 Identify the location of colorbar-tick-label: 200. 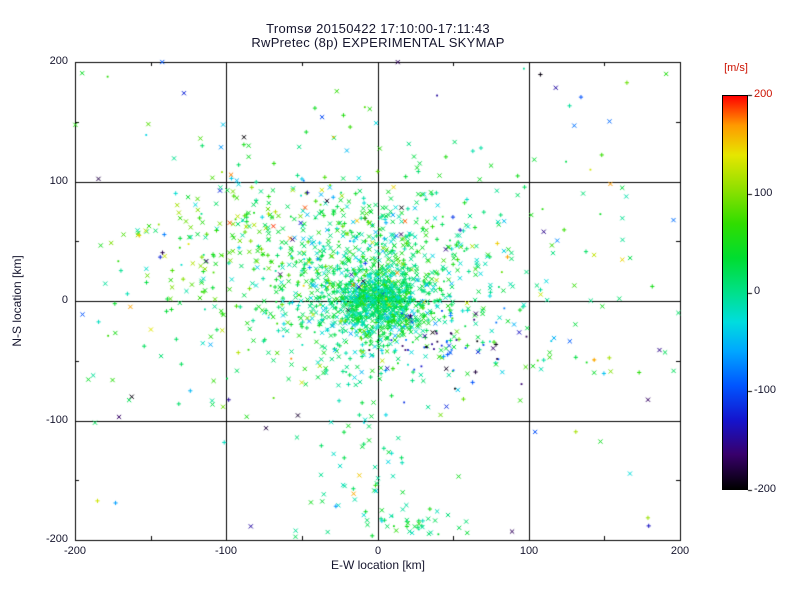
(763, 94).